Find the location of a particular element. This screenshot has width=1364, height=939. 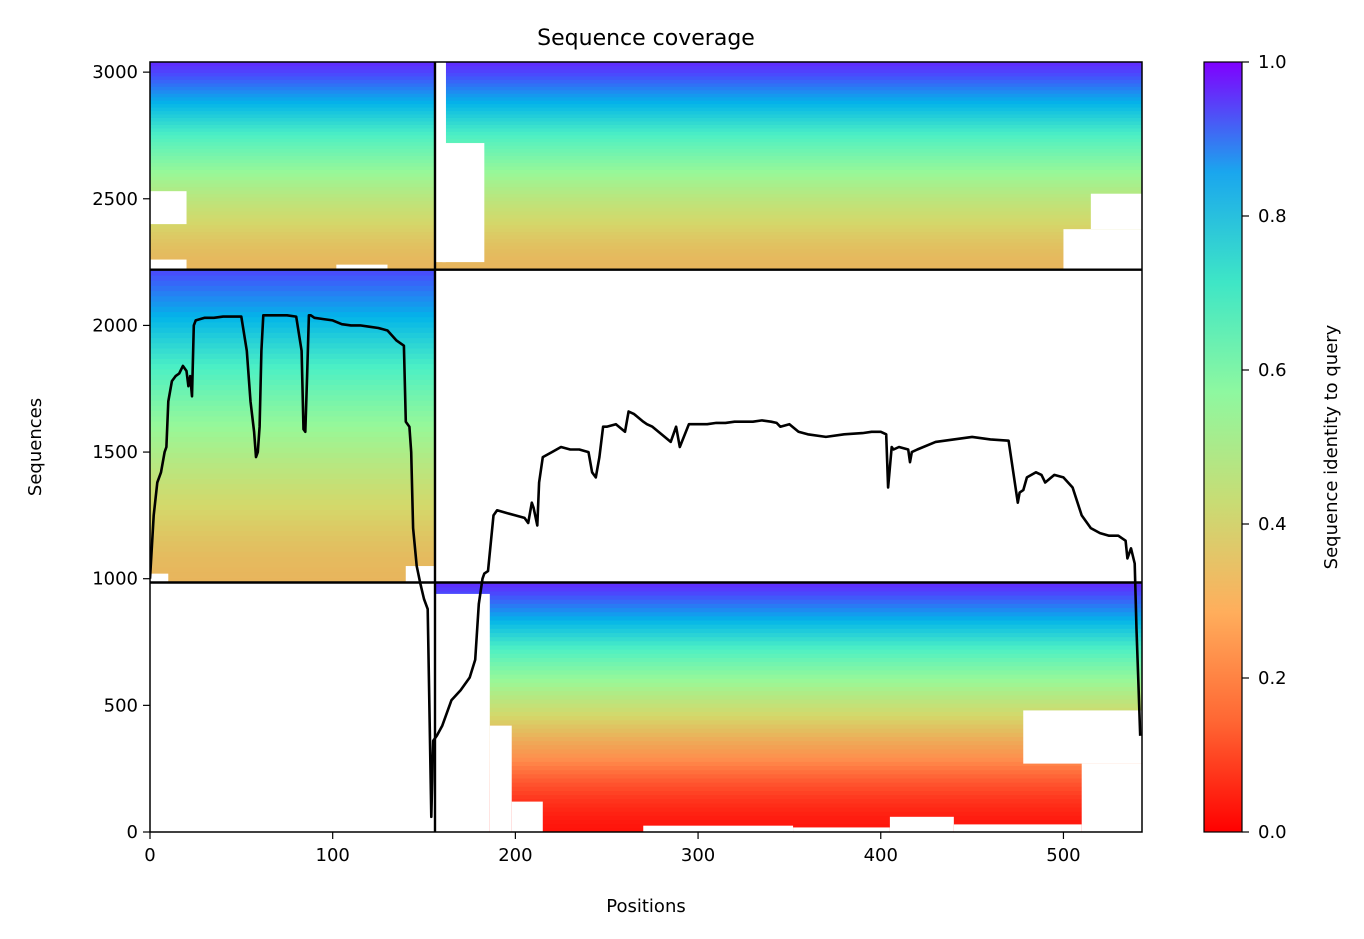

heatmap-block-chain-b is located at coordinates (788, 707).